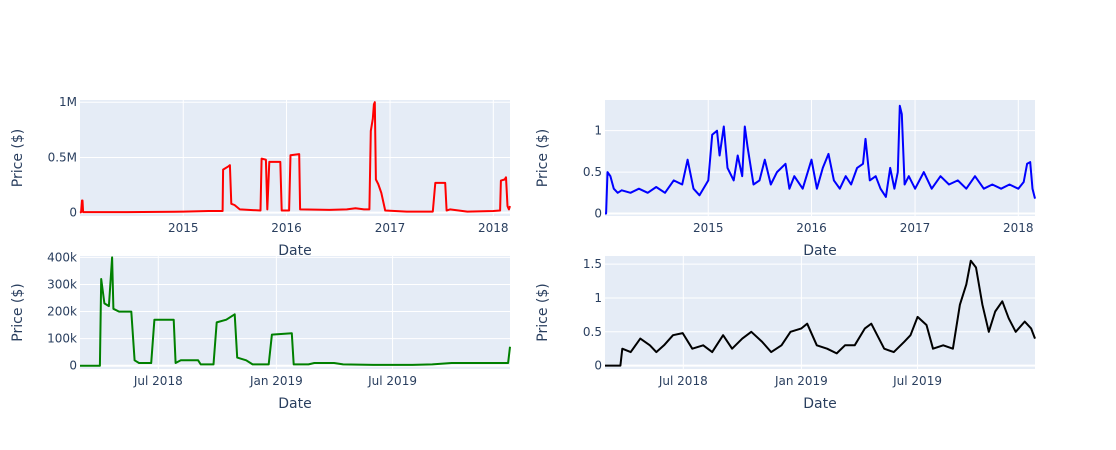 This screenshot has height=450, width=1116. I want to click on chart-2-x-tick-2: 2017, so click(915, 228).